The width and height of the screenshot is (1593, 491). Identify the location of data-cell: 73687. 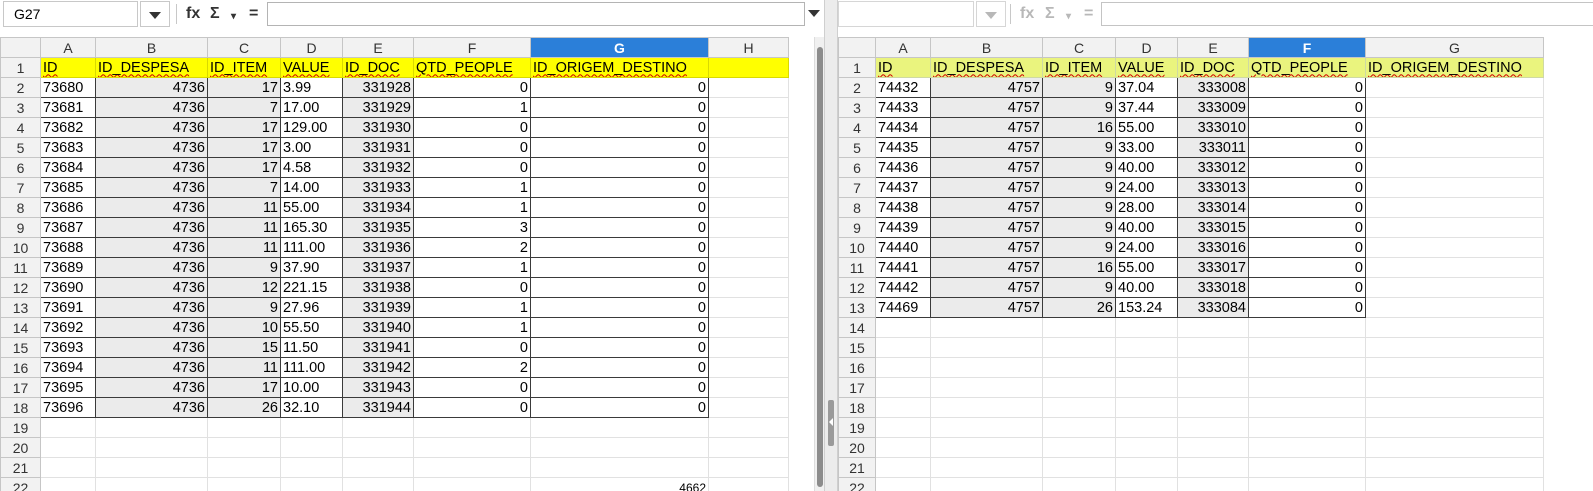
(68, 227).